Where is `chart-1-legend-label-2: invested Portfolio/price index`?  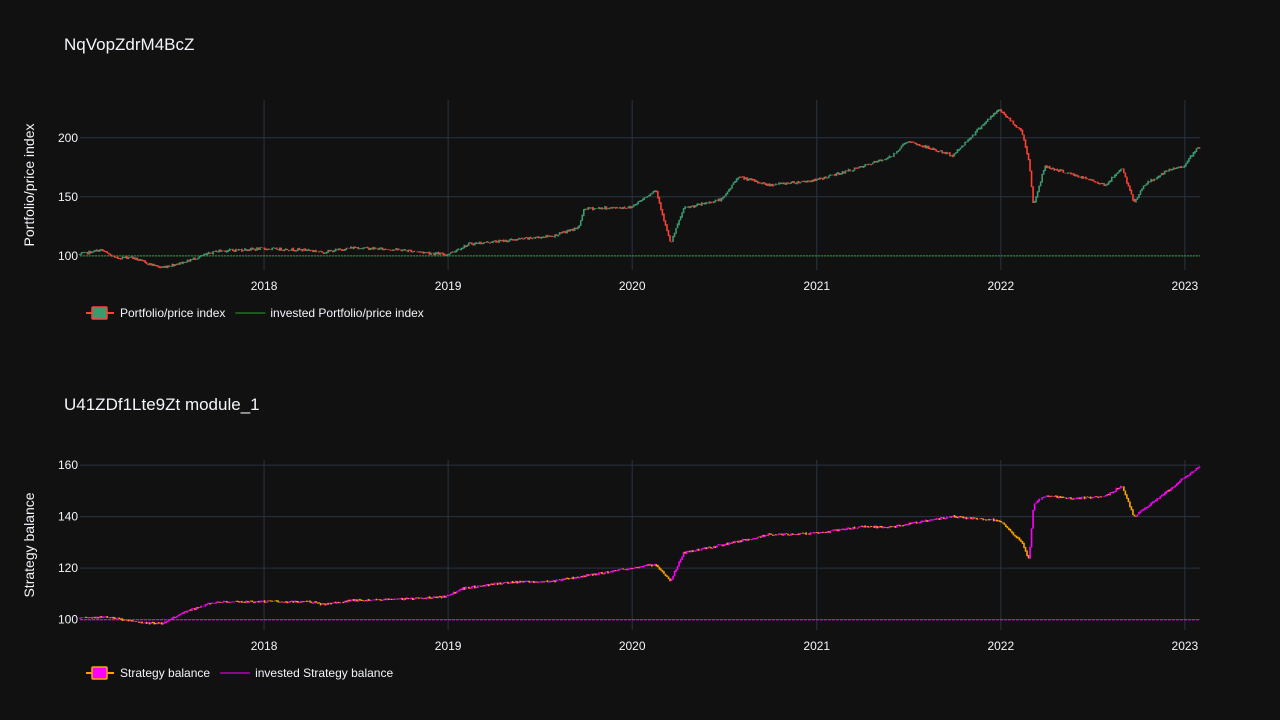
chart-1-legend-label-2: invested Portfolio/price index is located at coordinates (346, 313).